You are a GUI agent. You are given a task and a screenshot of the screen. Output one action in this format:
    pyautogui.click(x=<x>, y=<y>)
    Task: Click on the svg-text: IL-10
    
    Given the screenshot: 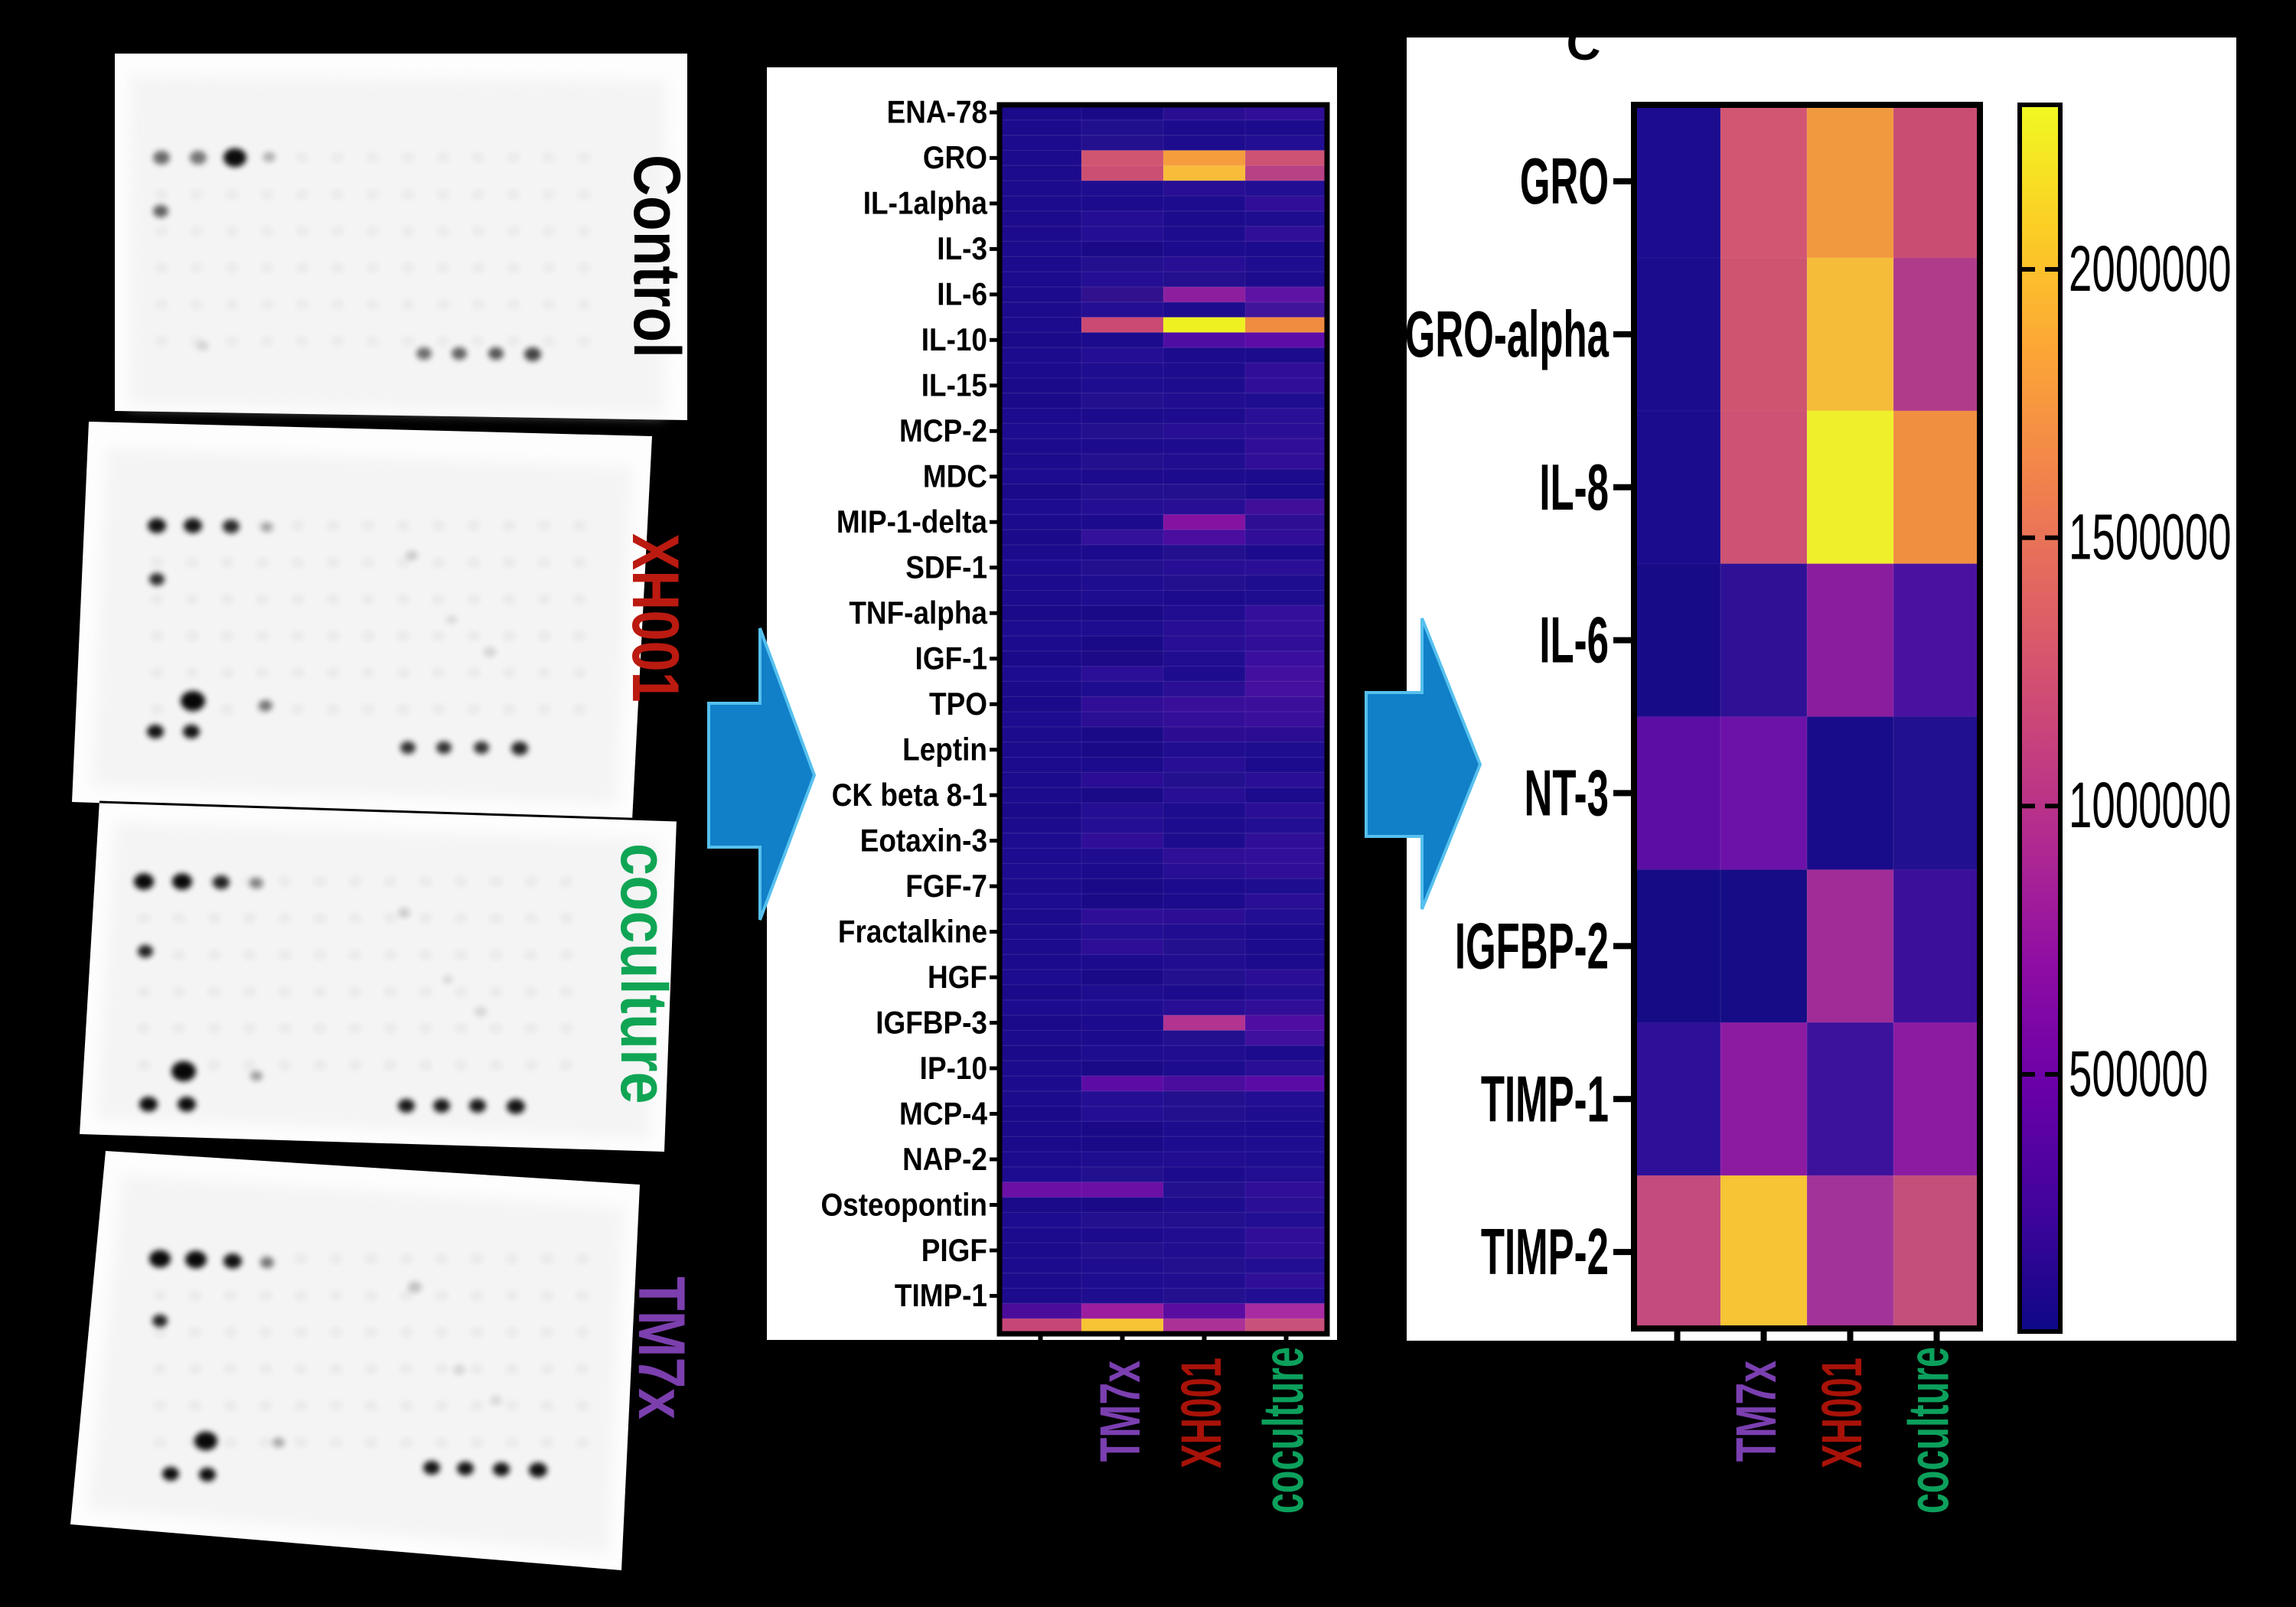 What is the action you would take?
    pyautogui.click(x=954, y=340)
    